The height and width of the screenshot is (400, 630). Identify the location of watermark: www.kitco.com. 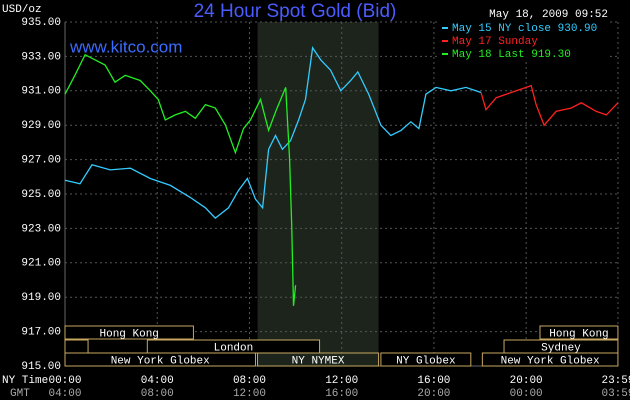
(125, 46).